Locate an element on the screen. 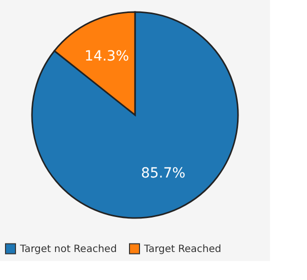  legend-label: Target not Reached is located at coordinates (68, 249).